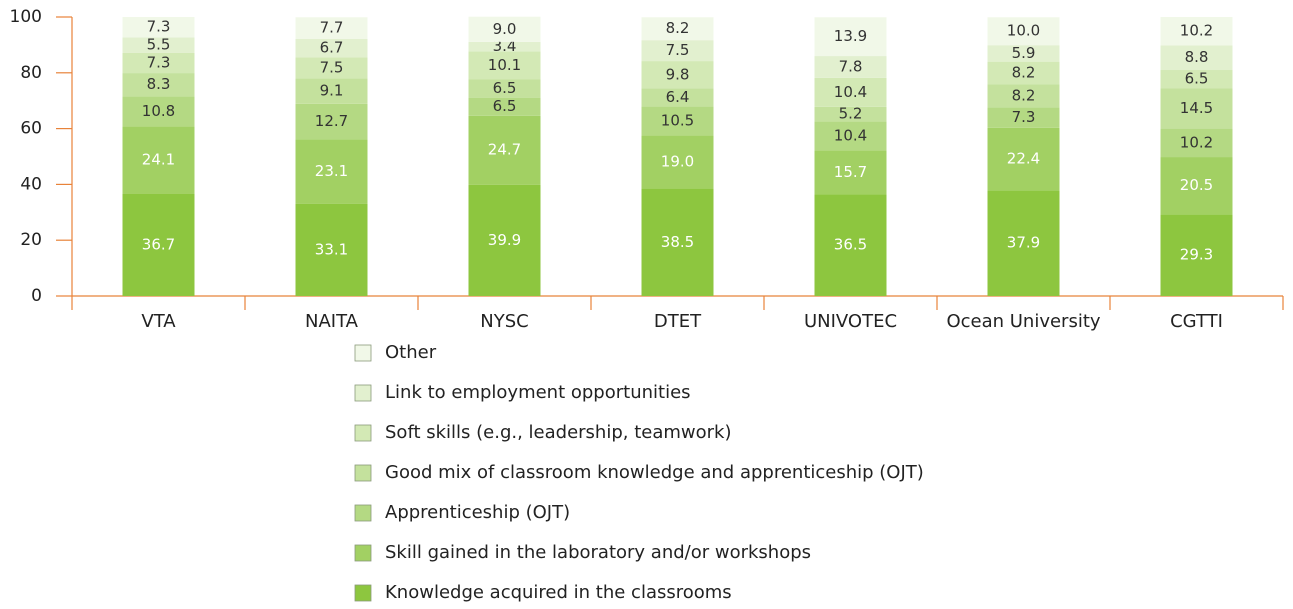 Image resolution: width=1293 pixels, height=609 pixels. I want to click on x-tick-label: NYSC, so click(504, 321).